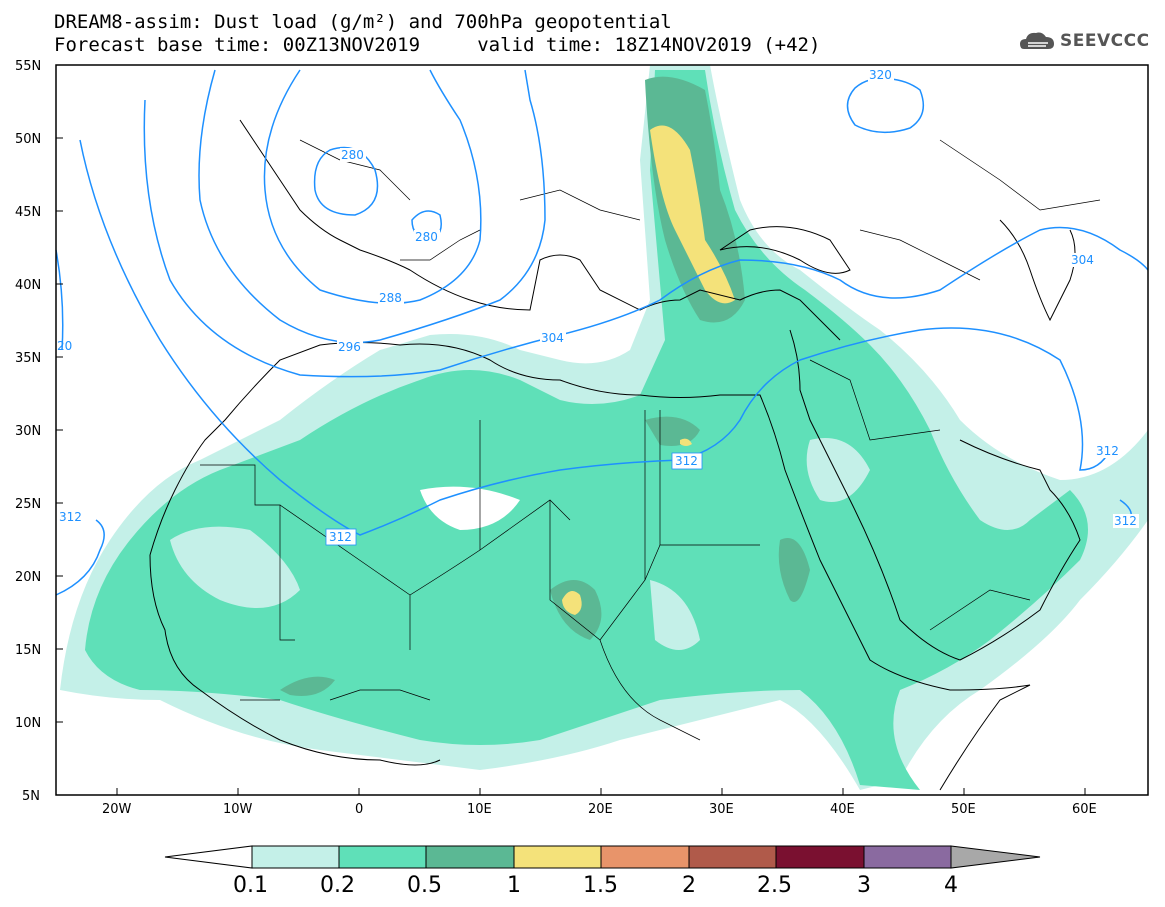 This screenshot has width=1165, height=907. Describe the element at coordinates (864, 885) in the screenshot. I see `colorbar-label: 3` at that location.